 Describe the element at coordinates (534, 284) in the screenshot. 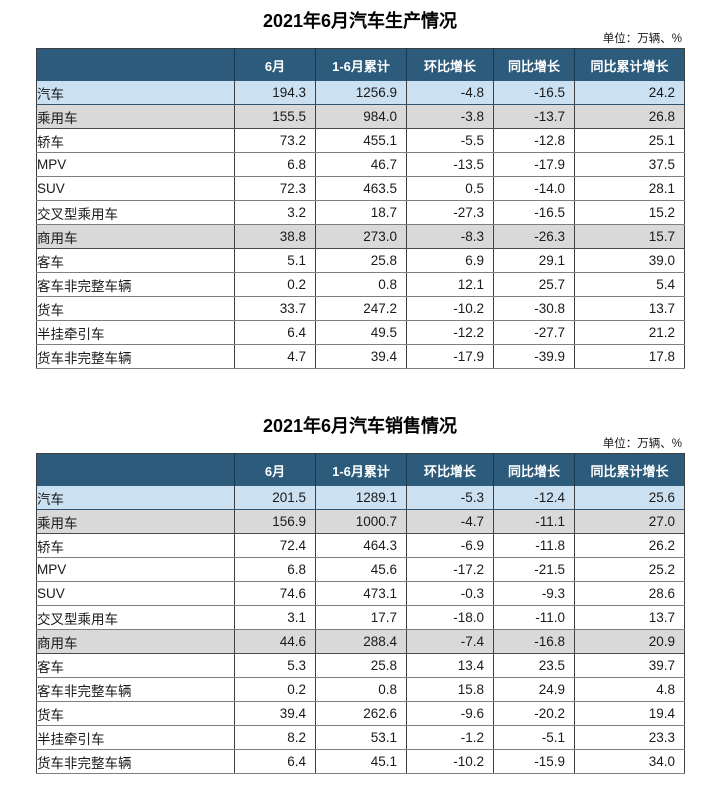

I see `cell-value: 25.7` at that location.